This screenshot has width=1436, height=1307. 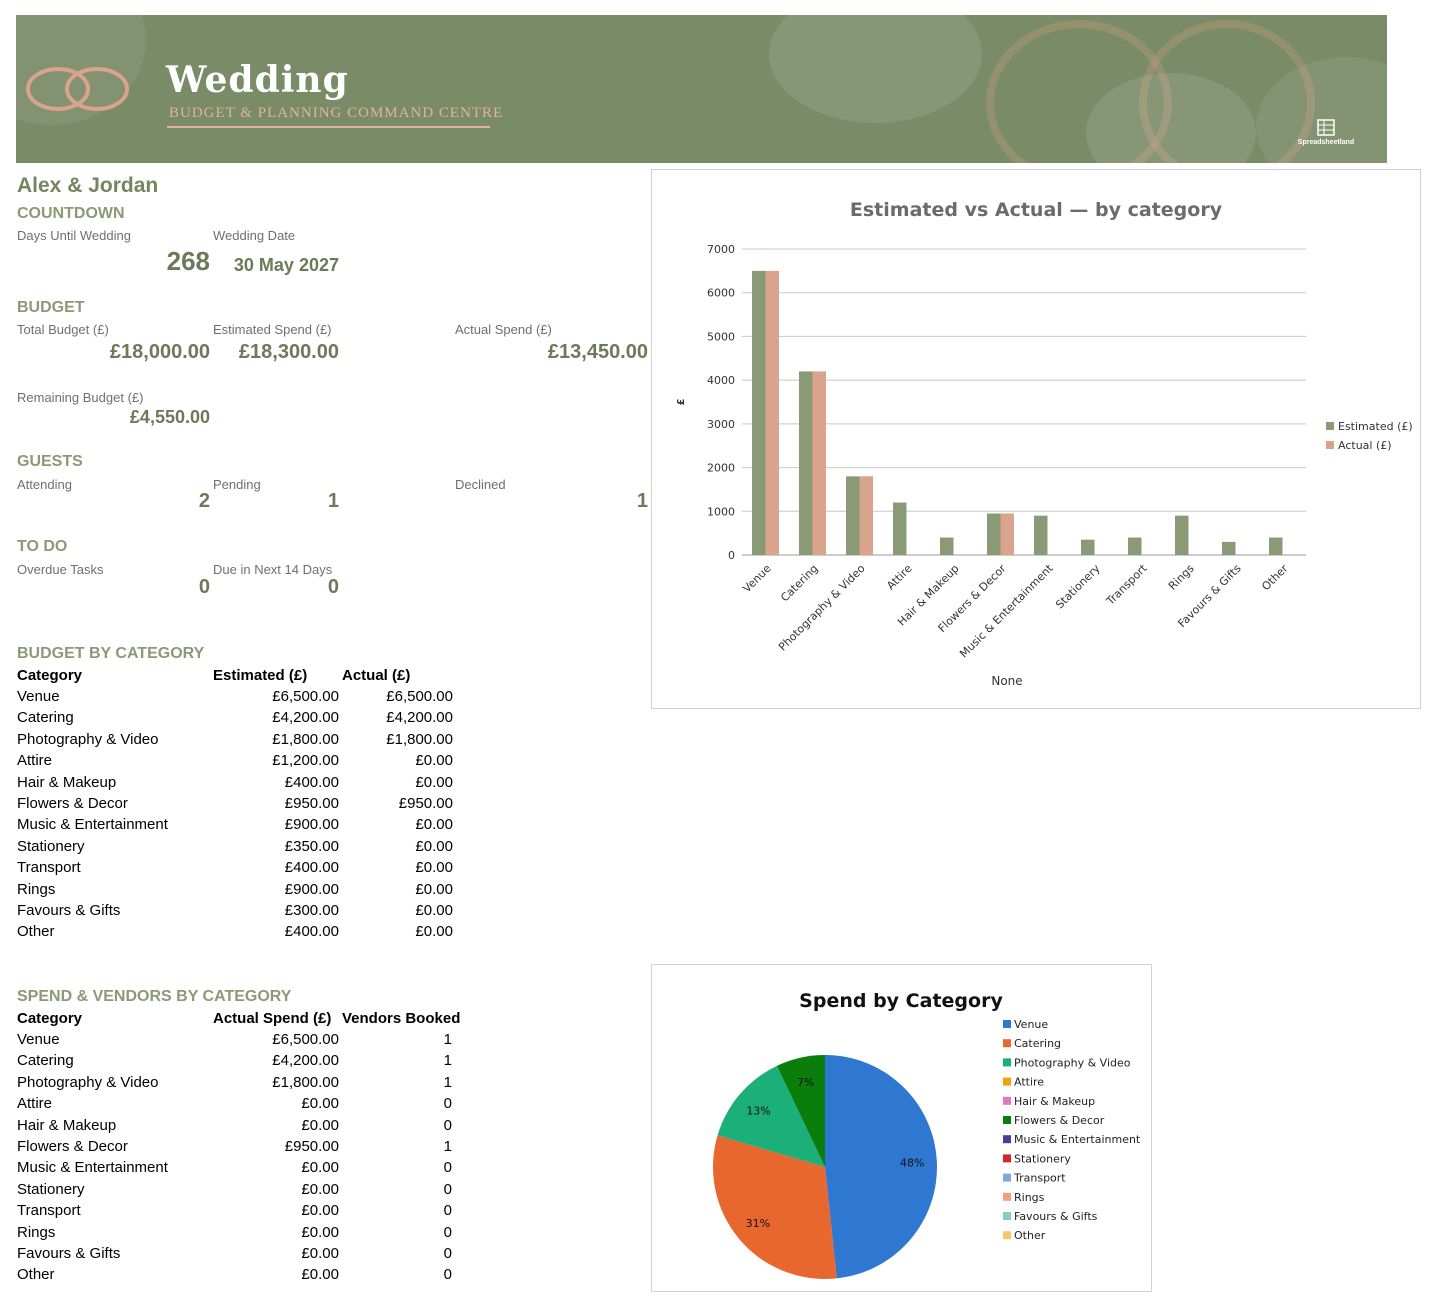 What do you see at coordinates (681, 401) in the screenshot?
I see `y-axis-label: £` at bounding box center [681, 401].